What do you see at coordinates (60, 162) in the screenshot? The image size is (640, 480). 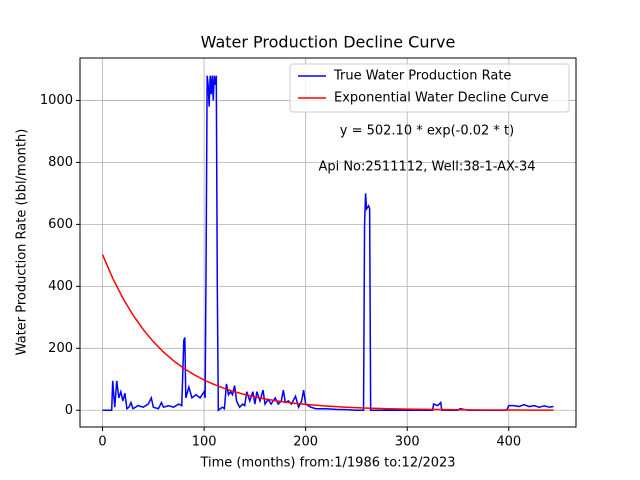 I see `y-tick-label: 800` at bounding box center [60, 162].